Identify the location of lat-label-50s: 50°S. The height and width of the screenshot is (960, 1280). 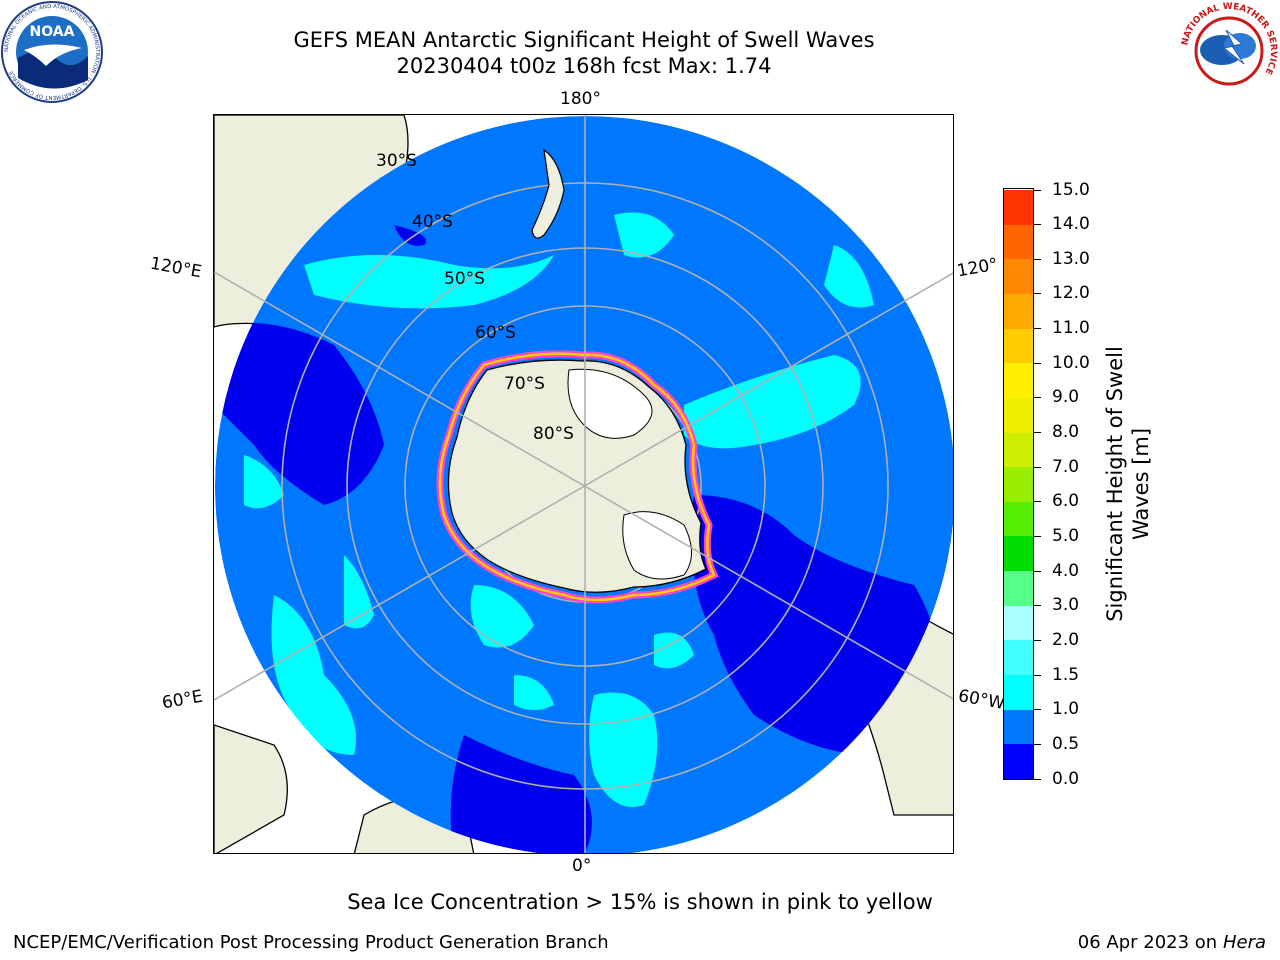
(464, 279).